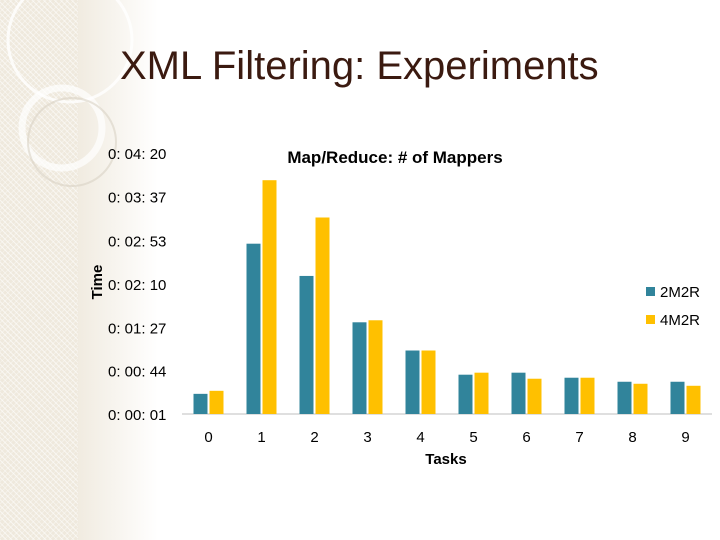 This screenshot has height=540, width=720. I want to click on x-tick-label: 5, so click(473, 437).